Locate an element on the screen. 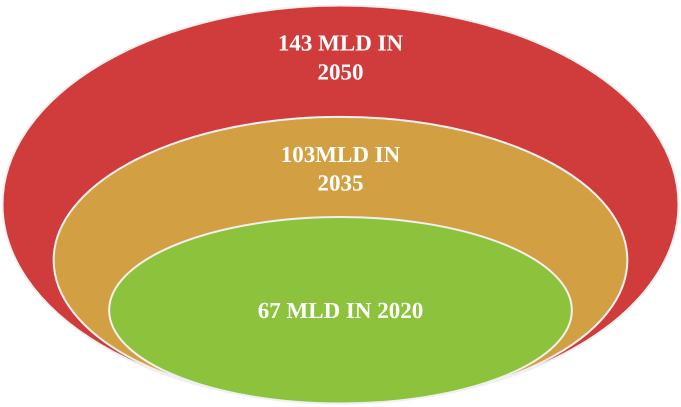 Image resolution: width=681 pixels, height=407 pixels. data-label: 143 MLD IN 2050 is located at coordinates (341, 57).